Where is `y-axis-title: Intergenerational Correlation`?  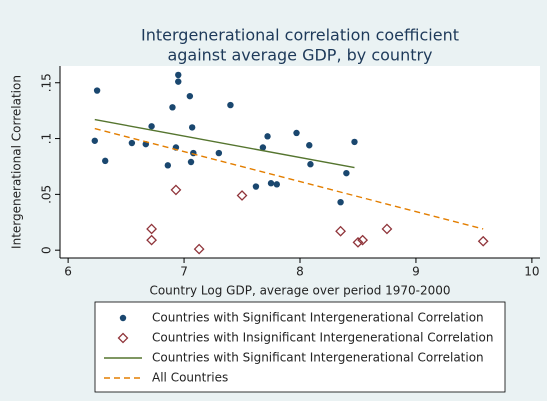 y-axis-title: Intergenerational Correlation is located at coordinates (17, 162).